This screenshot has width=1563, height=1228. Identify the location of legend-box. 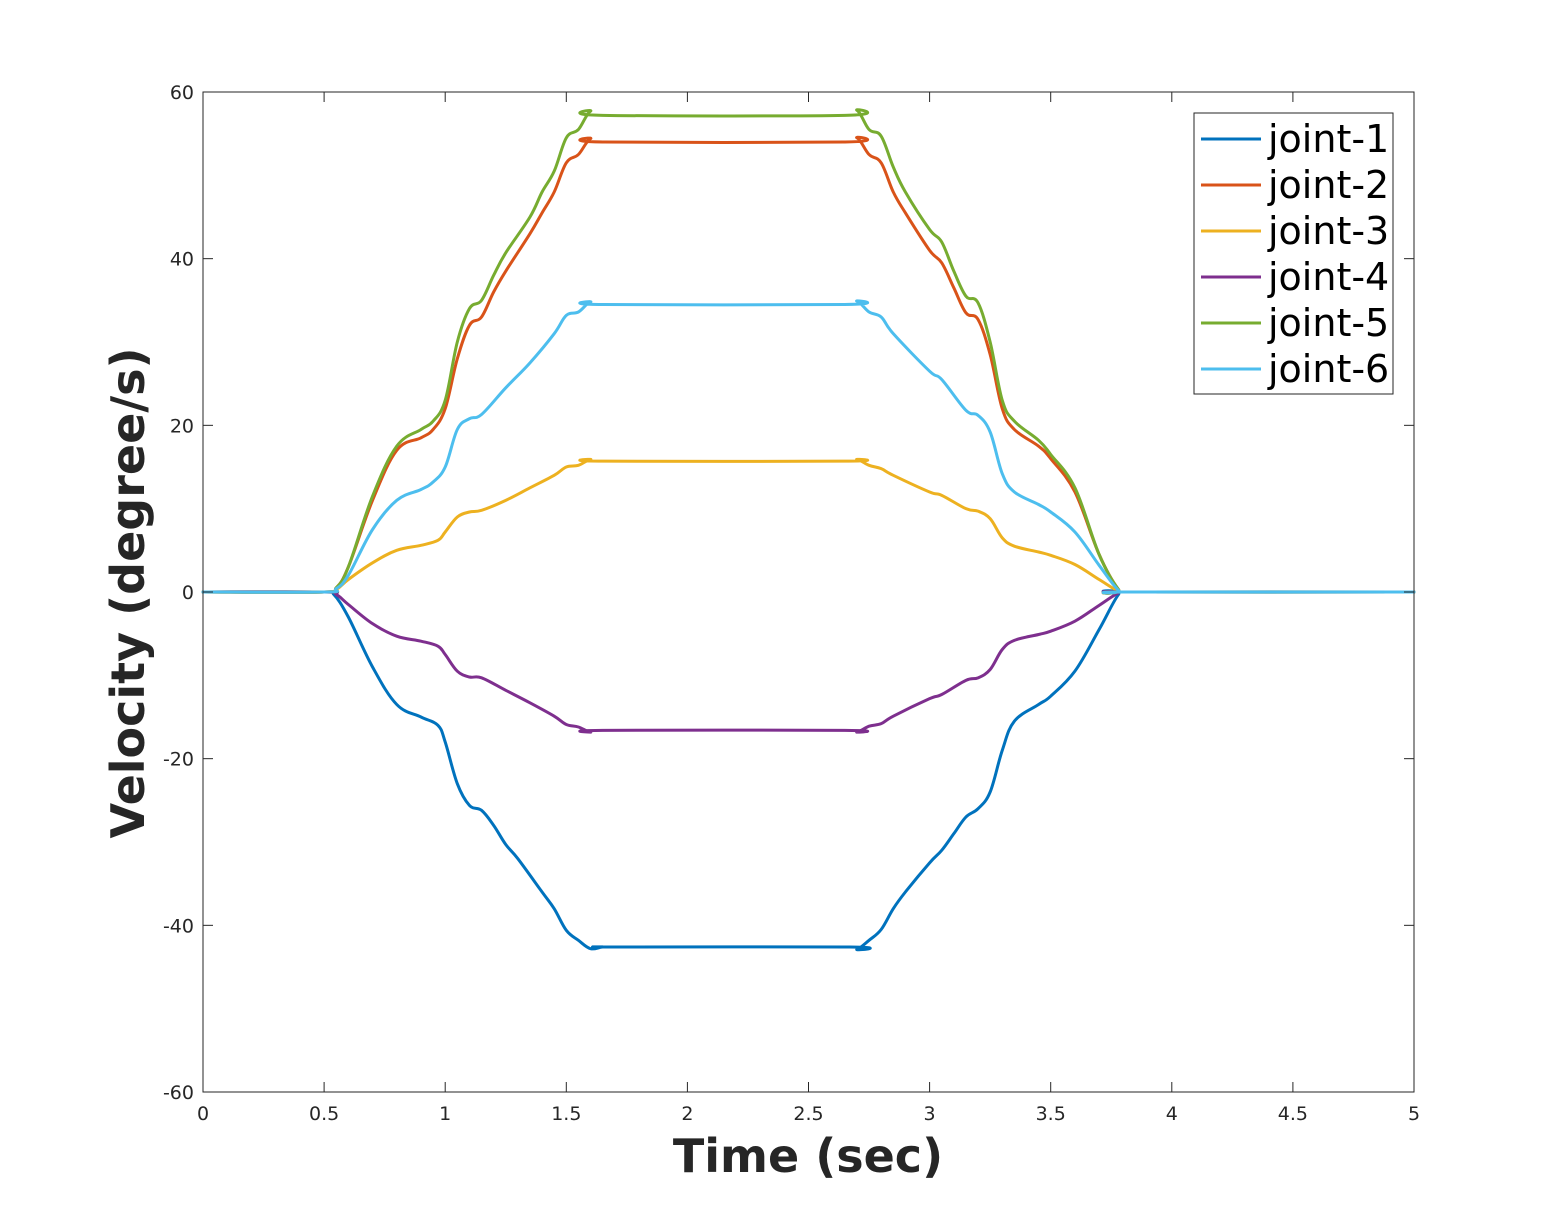
(1293, 253).